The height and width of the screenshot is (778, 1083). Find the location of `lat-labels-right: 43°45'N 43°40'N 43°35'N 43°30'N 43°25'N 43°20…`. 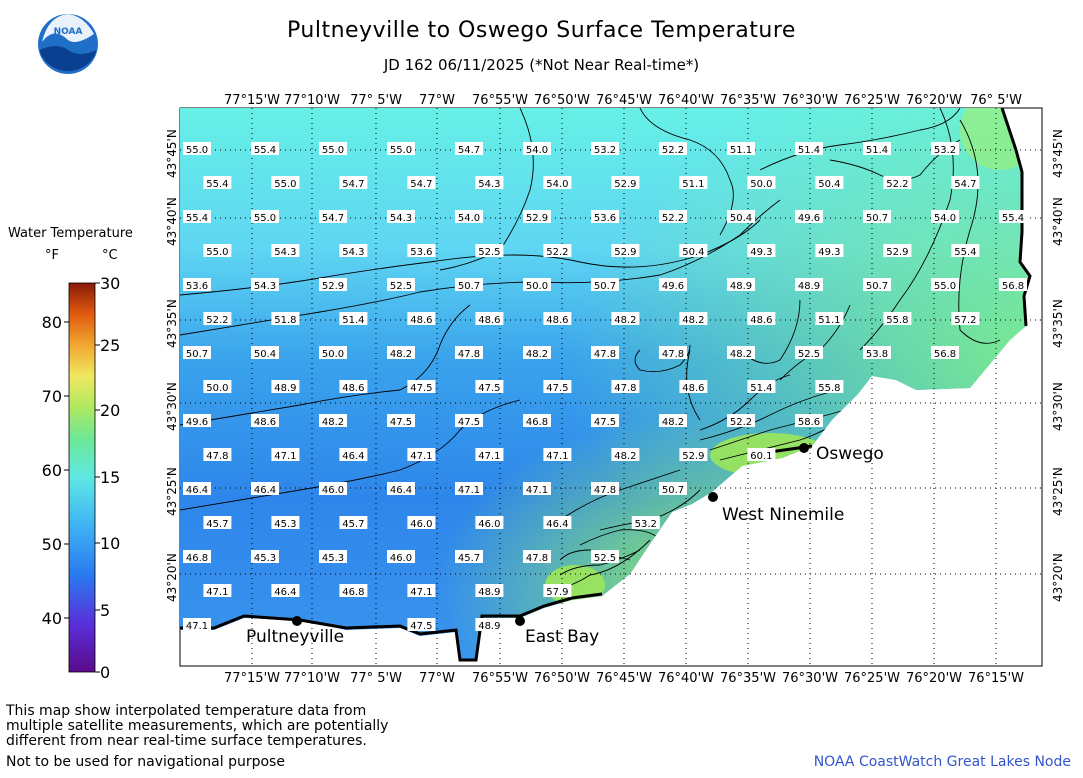

lat-labels-right: 43°45'N 43°40'N 43°35'N 43°30'N 43°25'N 43°20… is located at coordinates (1058, 365).